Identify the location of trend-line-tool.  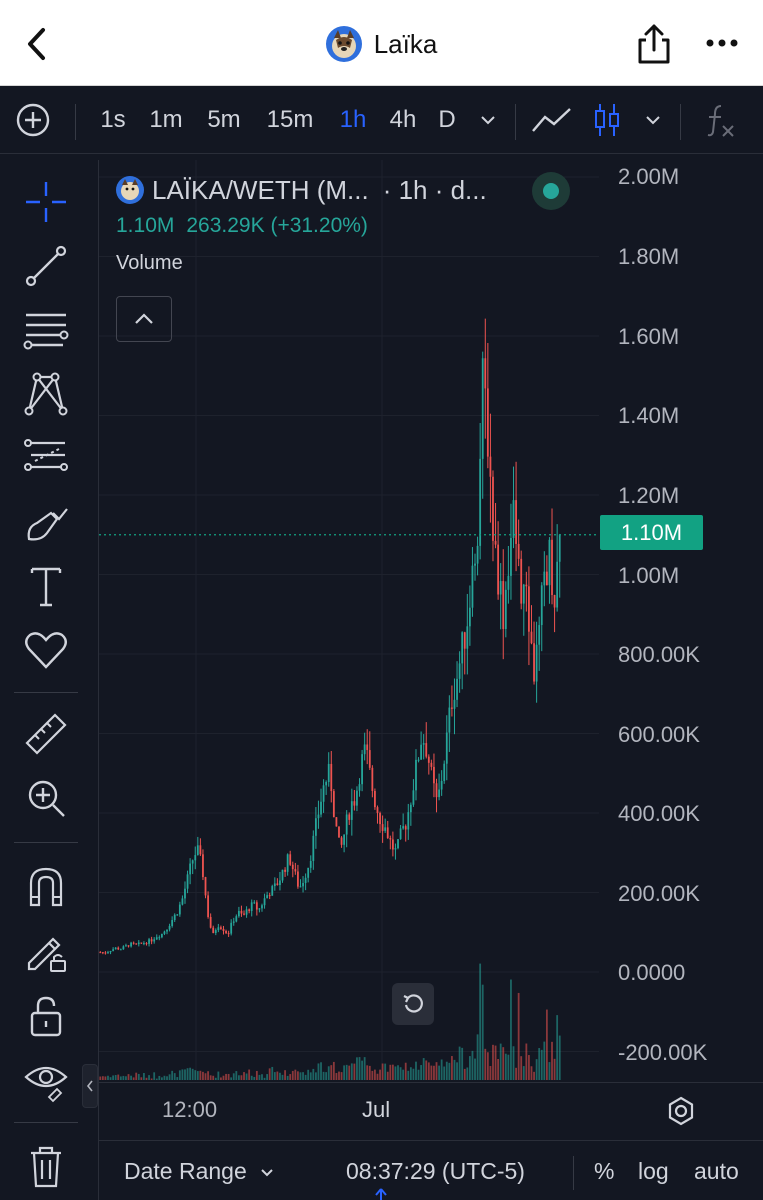
(46, 266).